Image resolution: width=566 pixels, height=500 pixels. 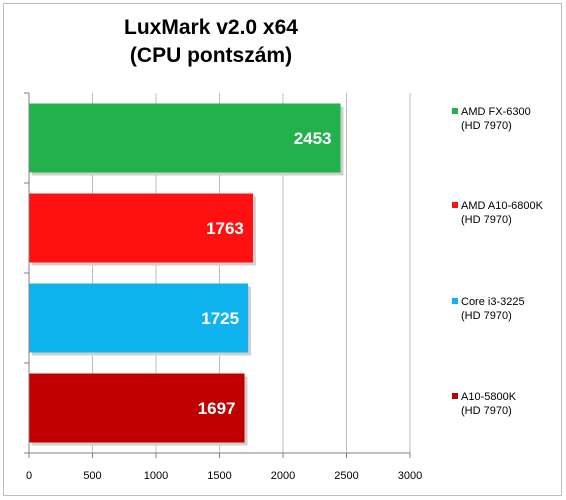 What do you see at coordinates (283, 476) in the screenshot?
I see `x-tick-label: 2000` at bounding box center [283, 476].